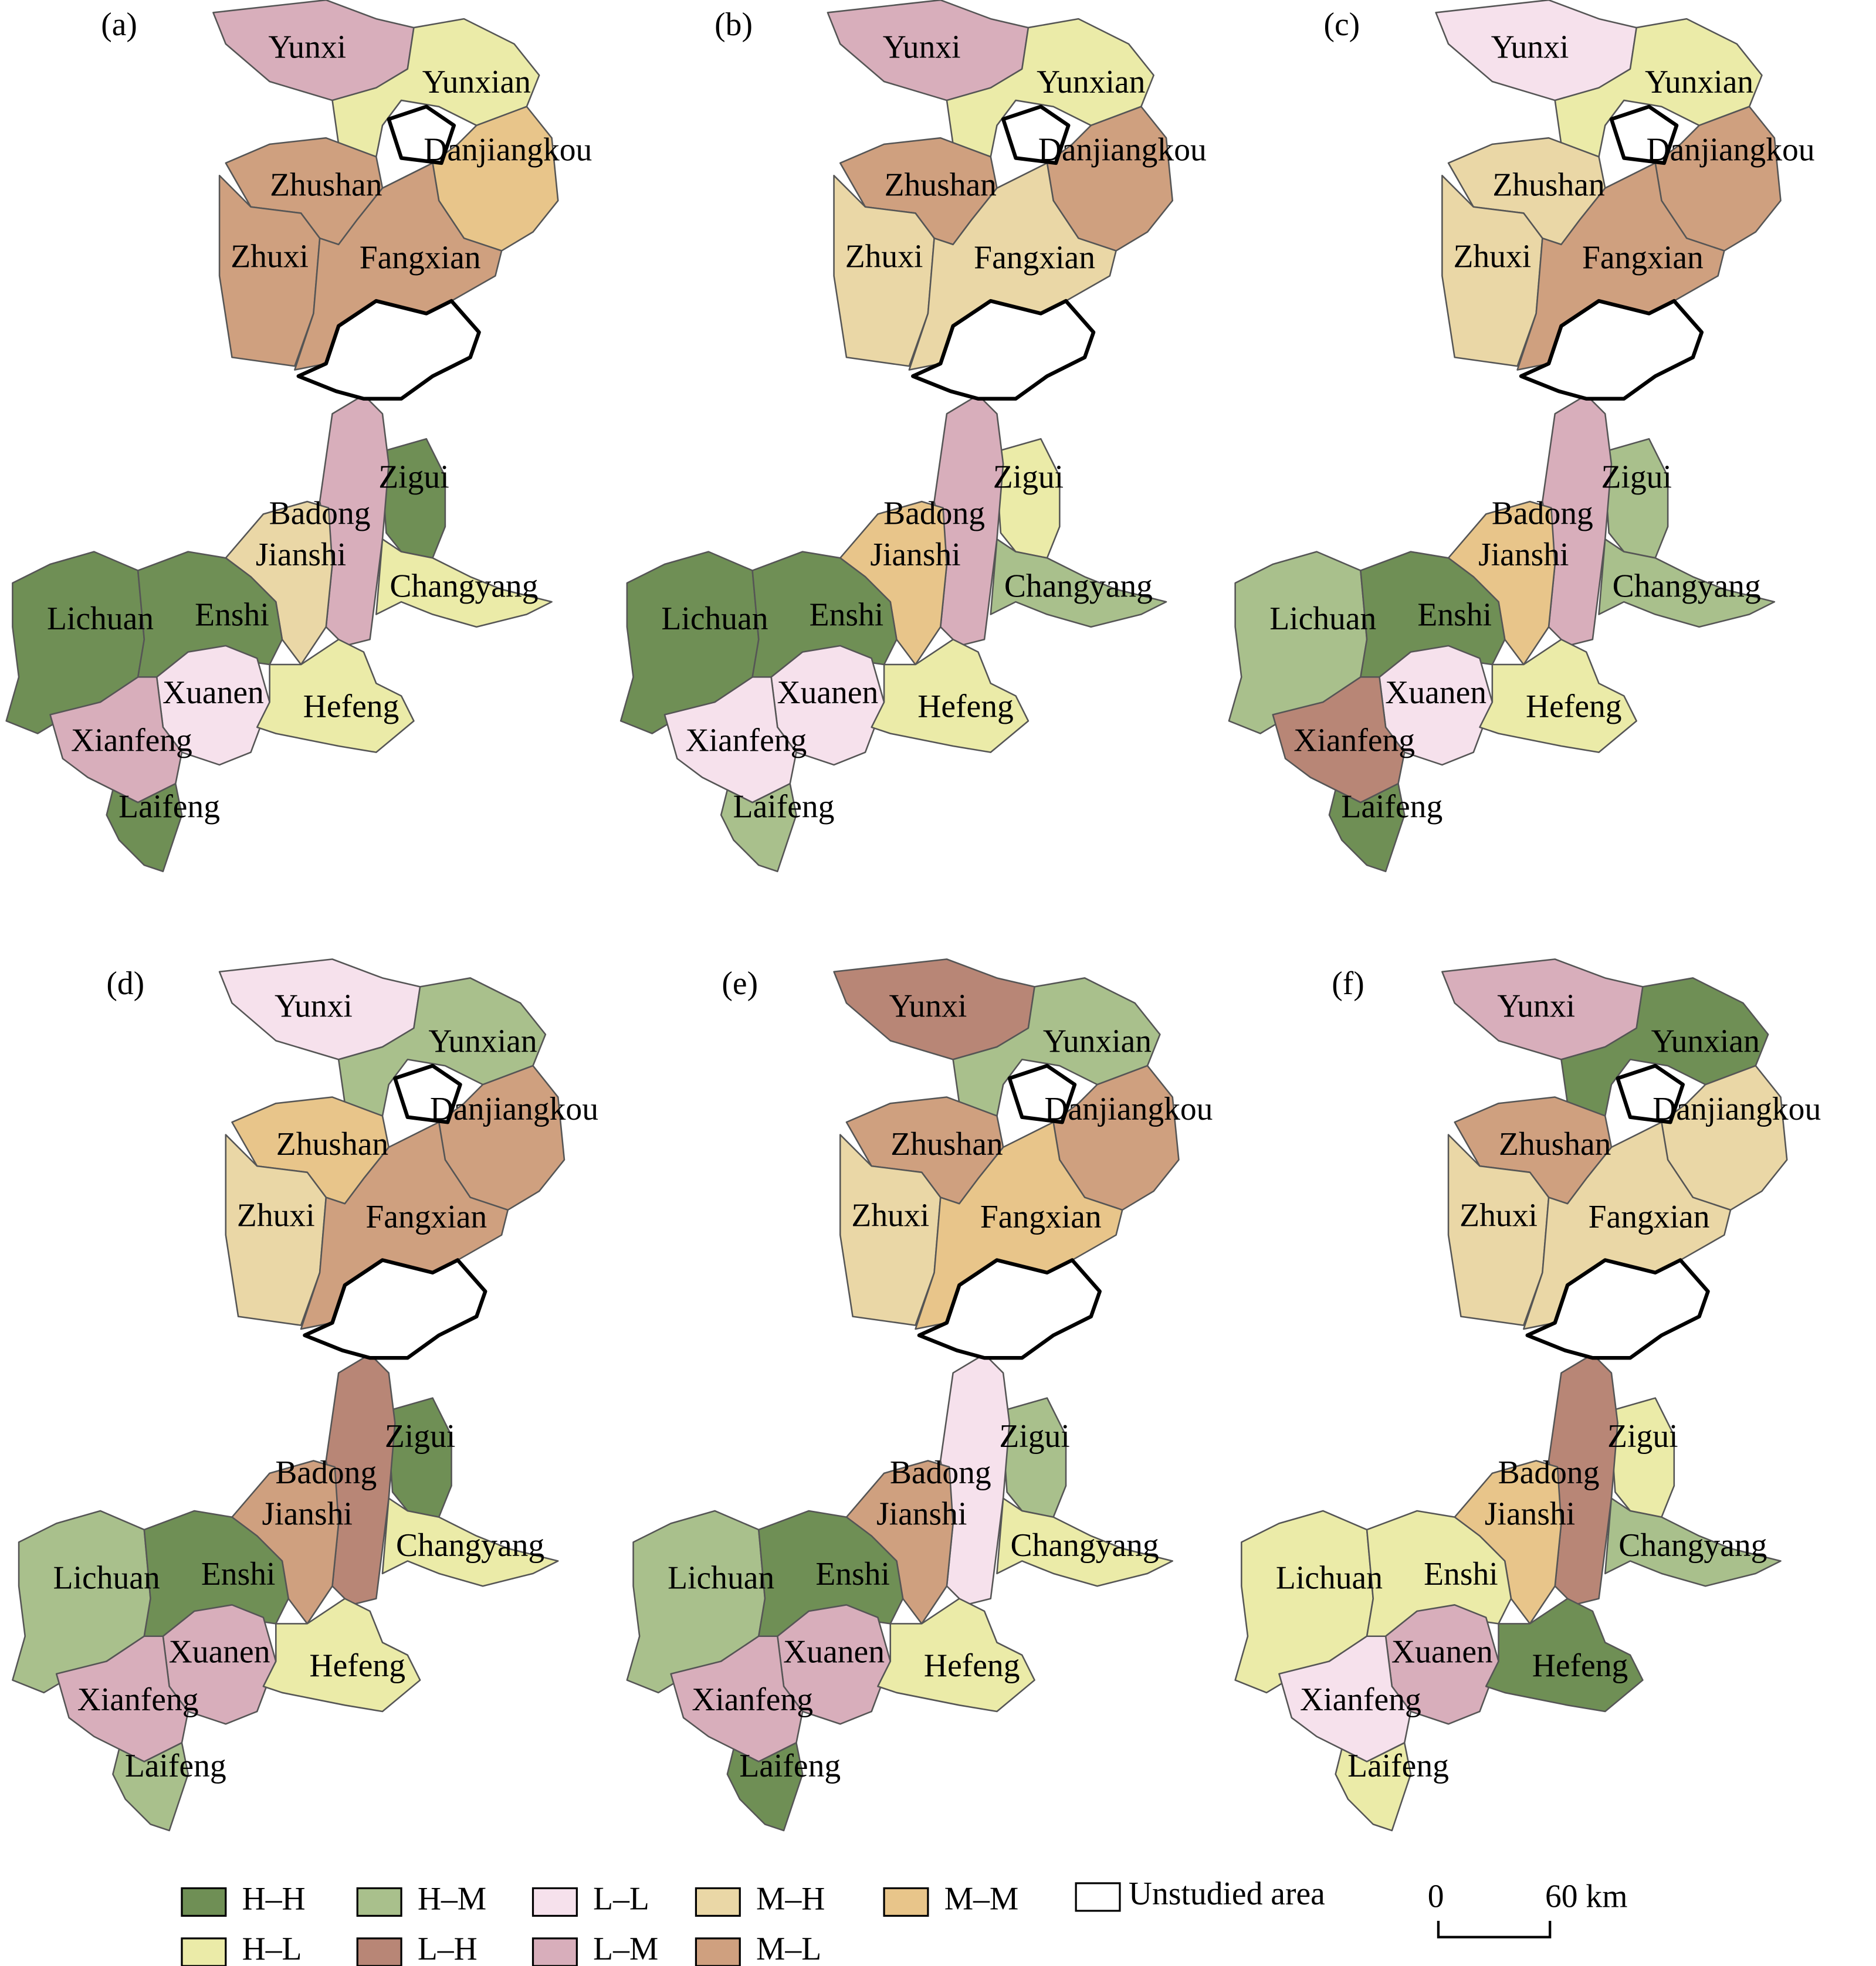 This screenshot has height=1966, width=1876. What do you see at coordinates (788, 1948) in the screenshot?
I see `legend-label: M–L` at bounding box center [788, 1948].